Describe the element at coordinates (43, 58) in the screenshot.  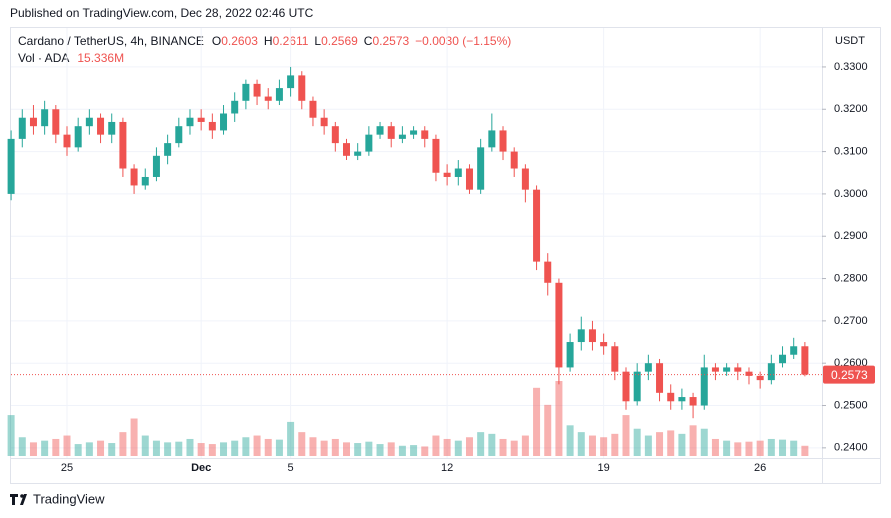
I see `volume-label: Vol · ADA` at that location.